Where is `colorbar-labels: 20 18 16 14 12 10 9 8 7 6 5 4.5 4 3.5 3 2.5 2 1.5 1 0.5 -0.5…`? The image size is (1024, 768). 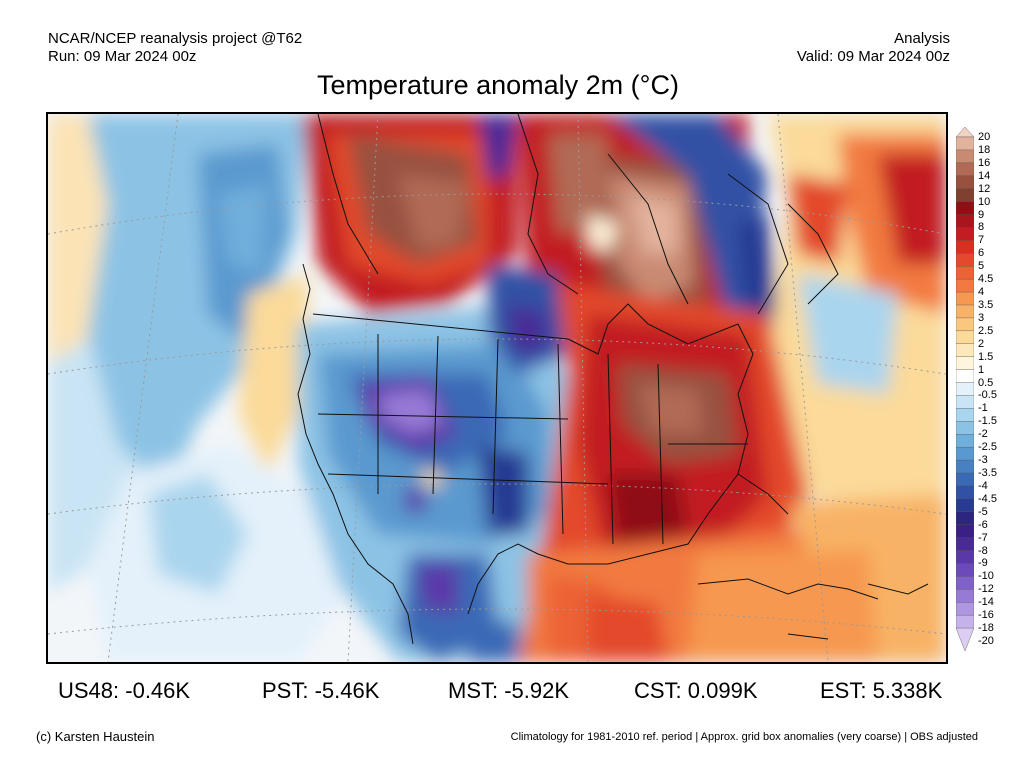
colorbar-labels: 20 18 16 14 12 10 9 8 7 6 5 4.5 4 3.5 3 2.5 2 1.5 1 0.5 -0.5… is located at coordinates (1001, 389).